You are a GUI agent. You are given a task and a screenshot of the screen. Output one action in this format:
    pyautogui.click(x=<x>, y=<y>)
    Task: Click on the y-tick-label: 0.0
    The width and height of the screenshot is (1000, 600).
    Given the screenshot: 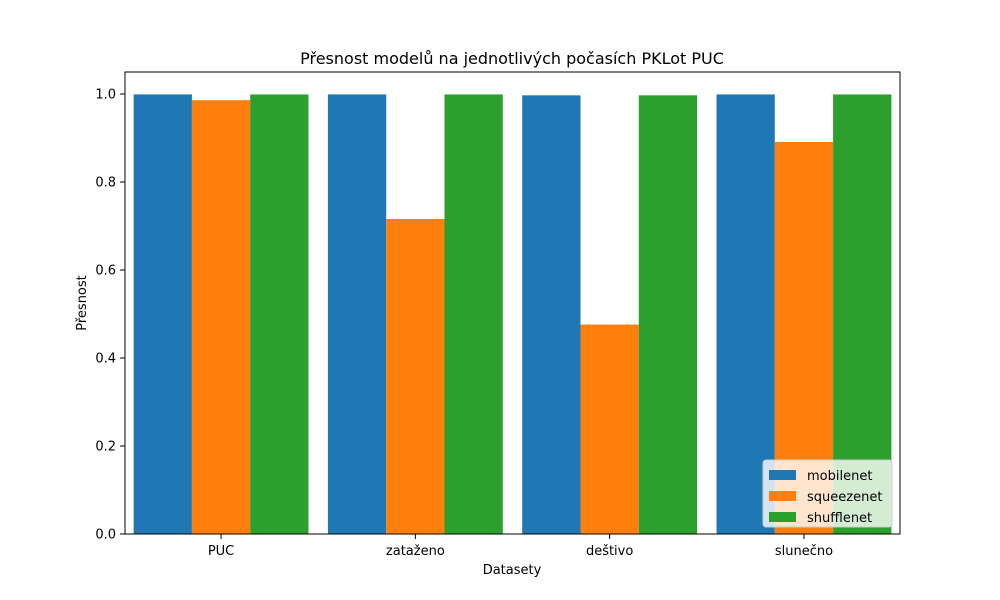 What is the action you would take?
    pyautogui.click(x=105, y=535)
    